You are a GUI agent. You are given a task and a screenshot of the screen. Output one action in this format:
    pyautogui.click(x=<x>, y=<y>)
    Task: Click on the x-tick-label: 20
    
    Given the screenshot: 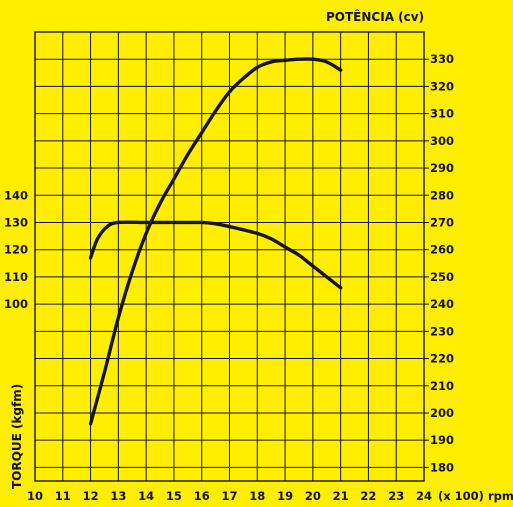 What is the action you would take?
    pyautogui.click(x=313, y=496)
    